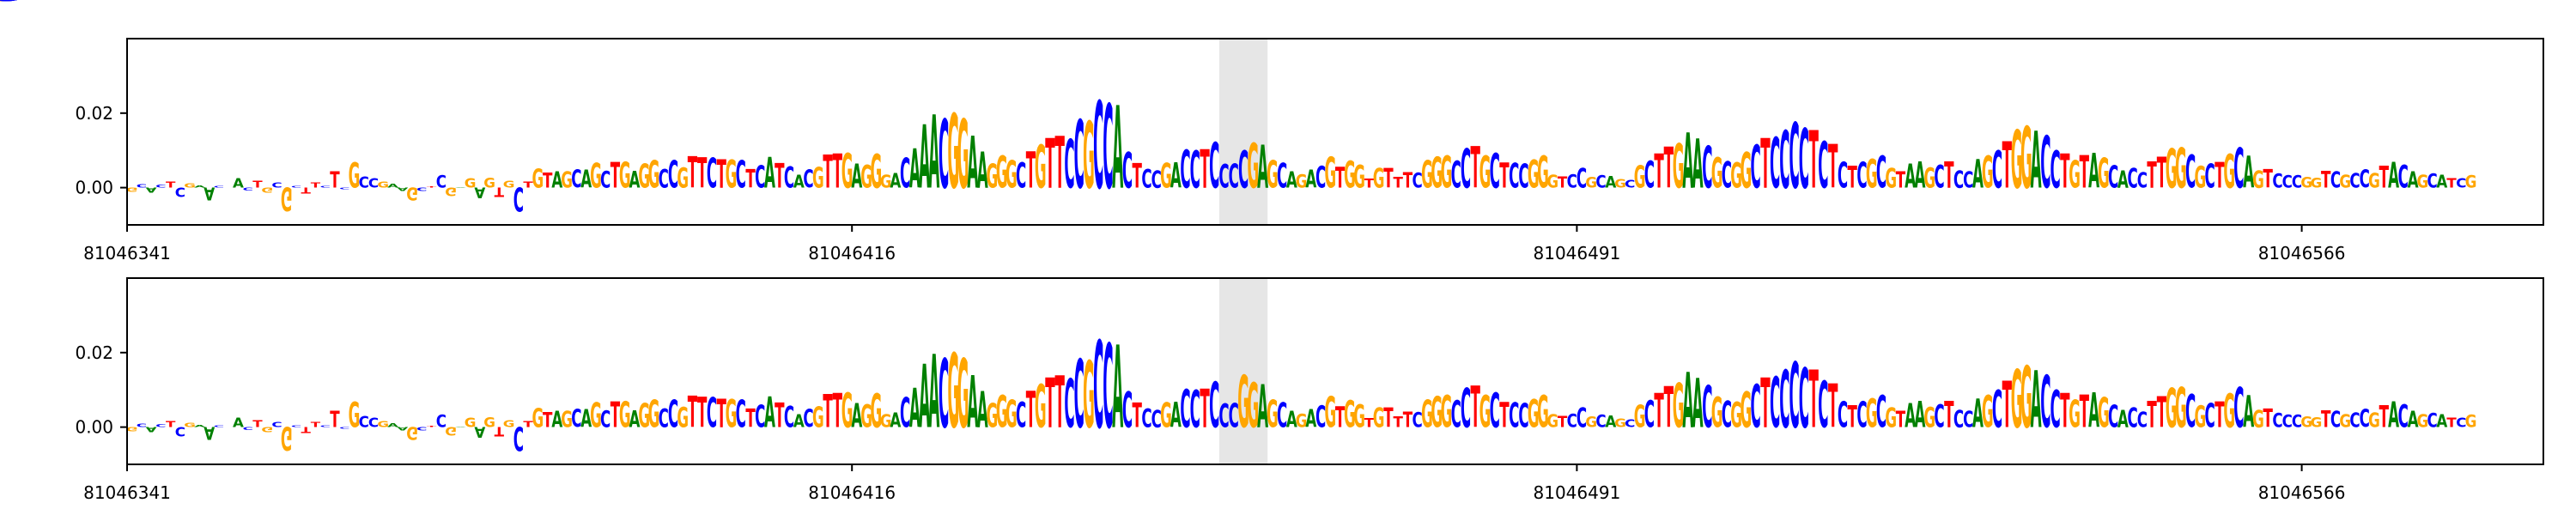  Describe the element at coordinates (1243, 132) in the screenshot. I see `variant-highlight-region` at that location.